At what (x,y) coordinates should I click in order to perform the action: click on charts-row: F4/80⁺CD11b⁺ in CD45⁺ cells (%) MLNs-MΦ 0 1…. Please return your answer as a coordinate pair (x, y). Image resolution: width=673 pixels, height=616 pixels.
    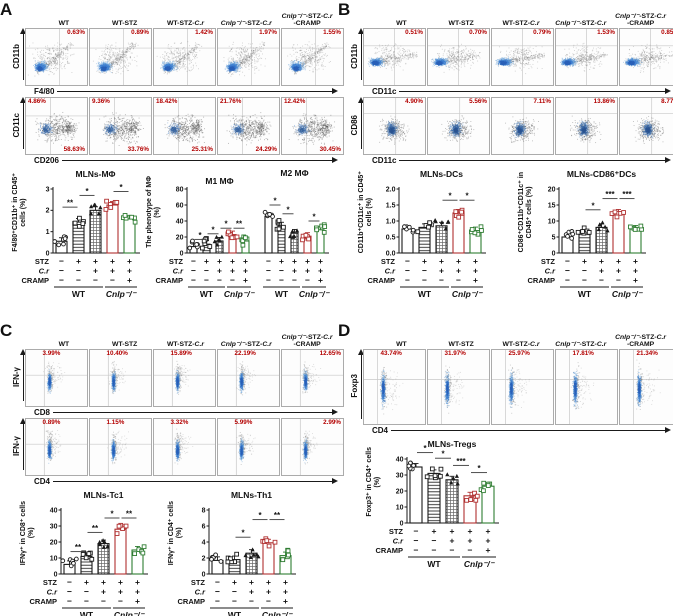
    Looking at the image, I should click on (175, 235).